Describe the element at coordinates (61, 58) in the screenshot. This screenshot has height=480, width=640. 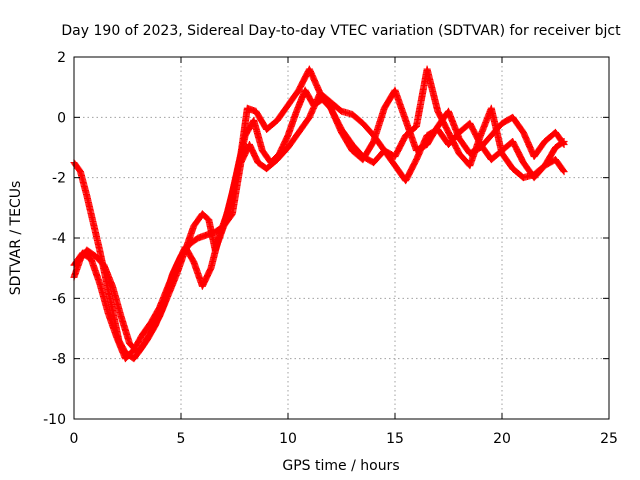
I see `y-tick-label: 2` at that location.